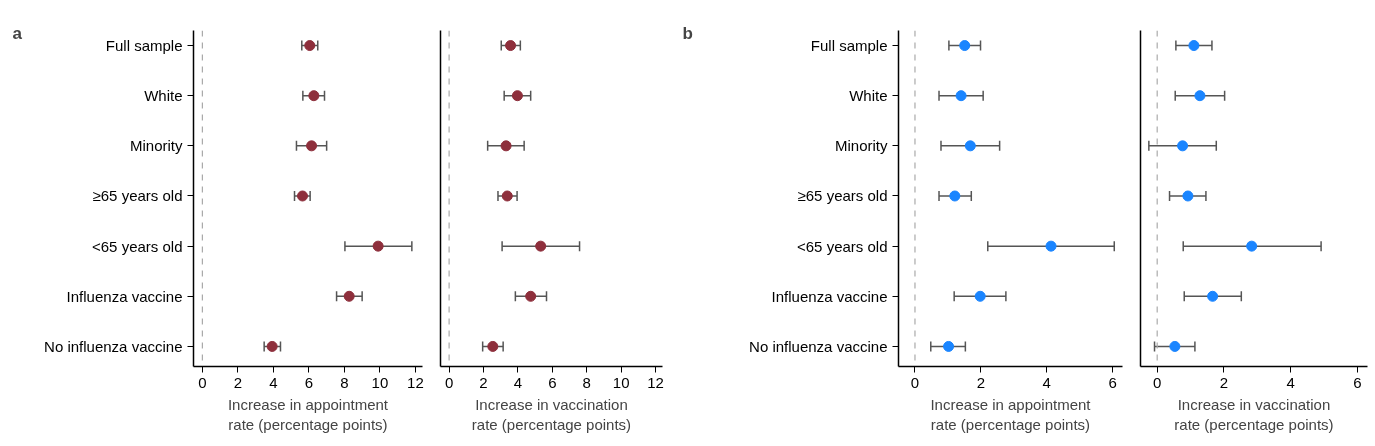 This screenshot has width=1375, height=446. Describe the element at coordinates (17, 33) in the screenshot. I see `text: a` at that location.